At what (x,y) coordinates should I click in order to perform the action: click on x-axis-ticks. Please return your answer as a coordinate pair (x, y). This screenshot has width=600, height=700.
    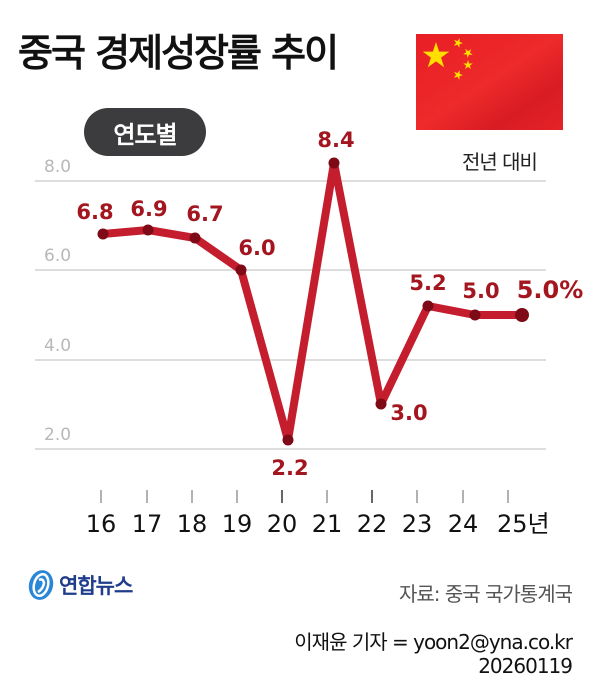
    Looking at the image, I should click on (304, 496).